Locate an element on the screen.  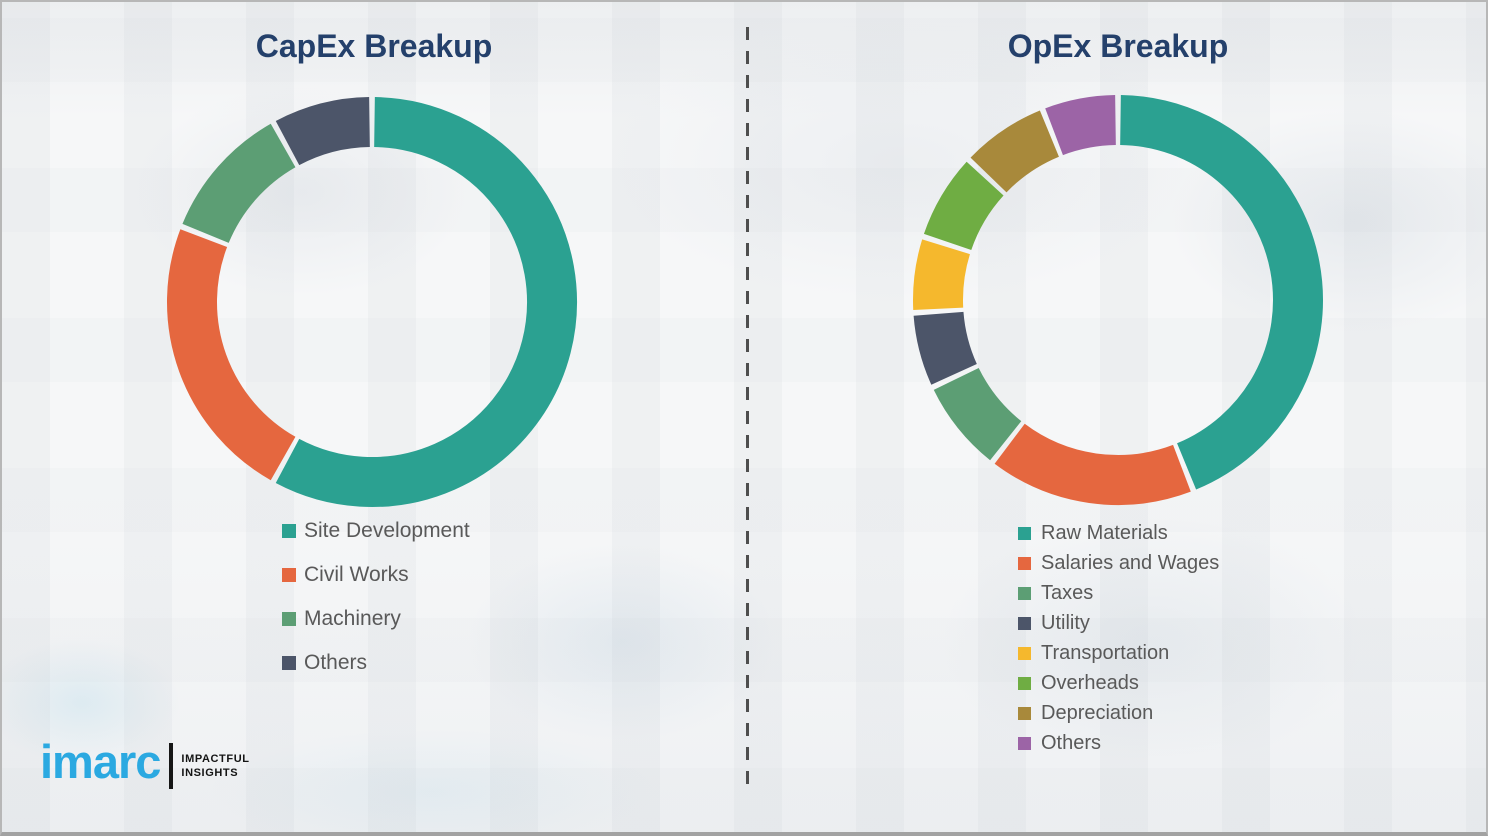
legend-label: Salaries and Wages is located at coordinates (1130, 562).